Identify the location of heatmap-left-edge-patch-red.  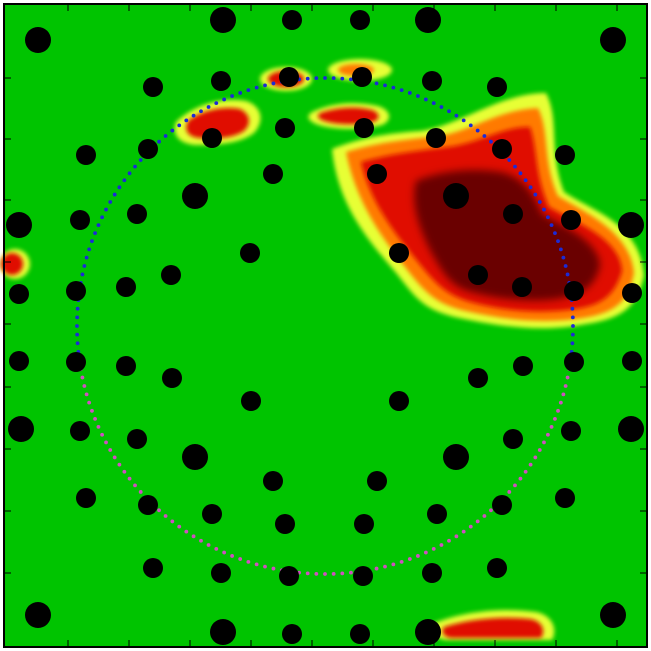
(12, 264).